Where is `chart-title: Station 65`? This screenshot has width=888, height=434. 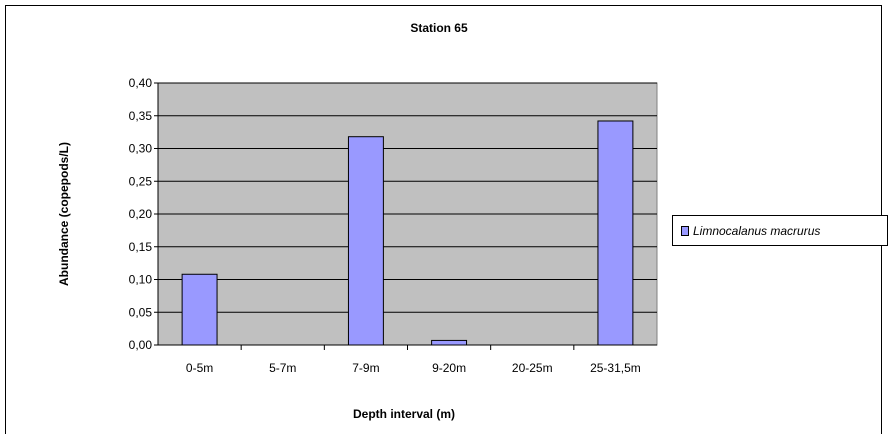 chart-title: Station 65 is located at coordinates (439, 28).